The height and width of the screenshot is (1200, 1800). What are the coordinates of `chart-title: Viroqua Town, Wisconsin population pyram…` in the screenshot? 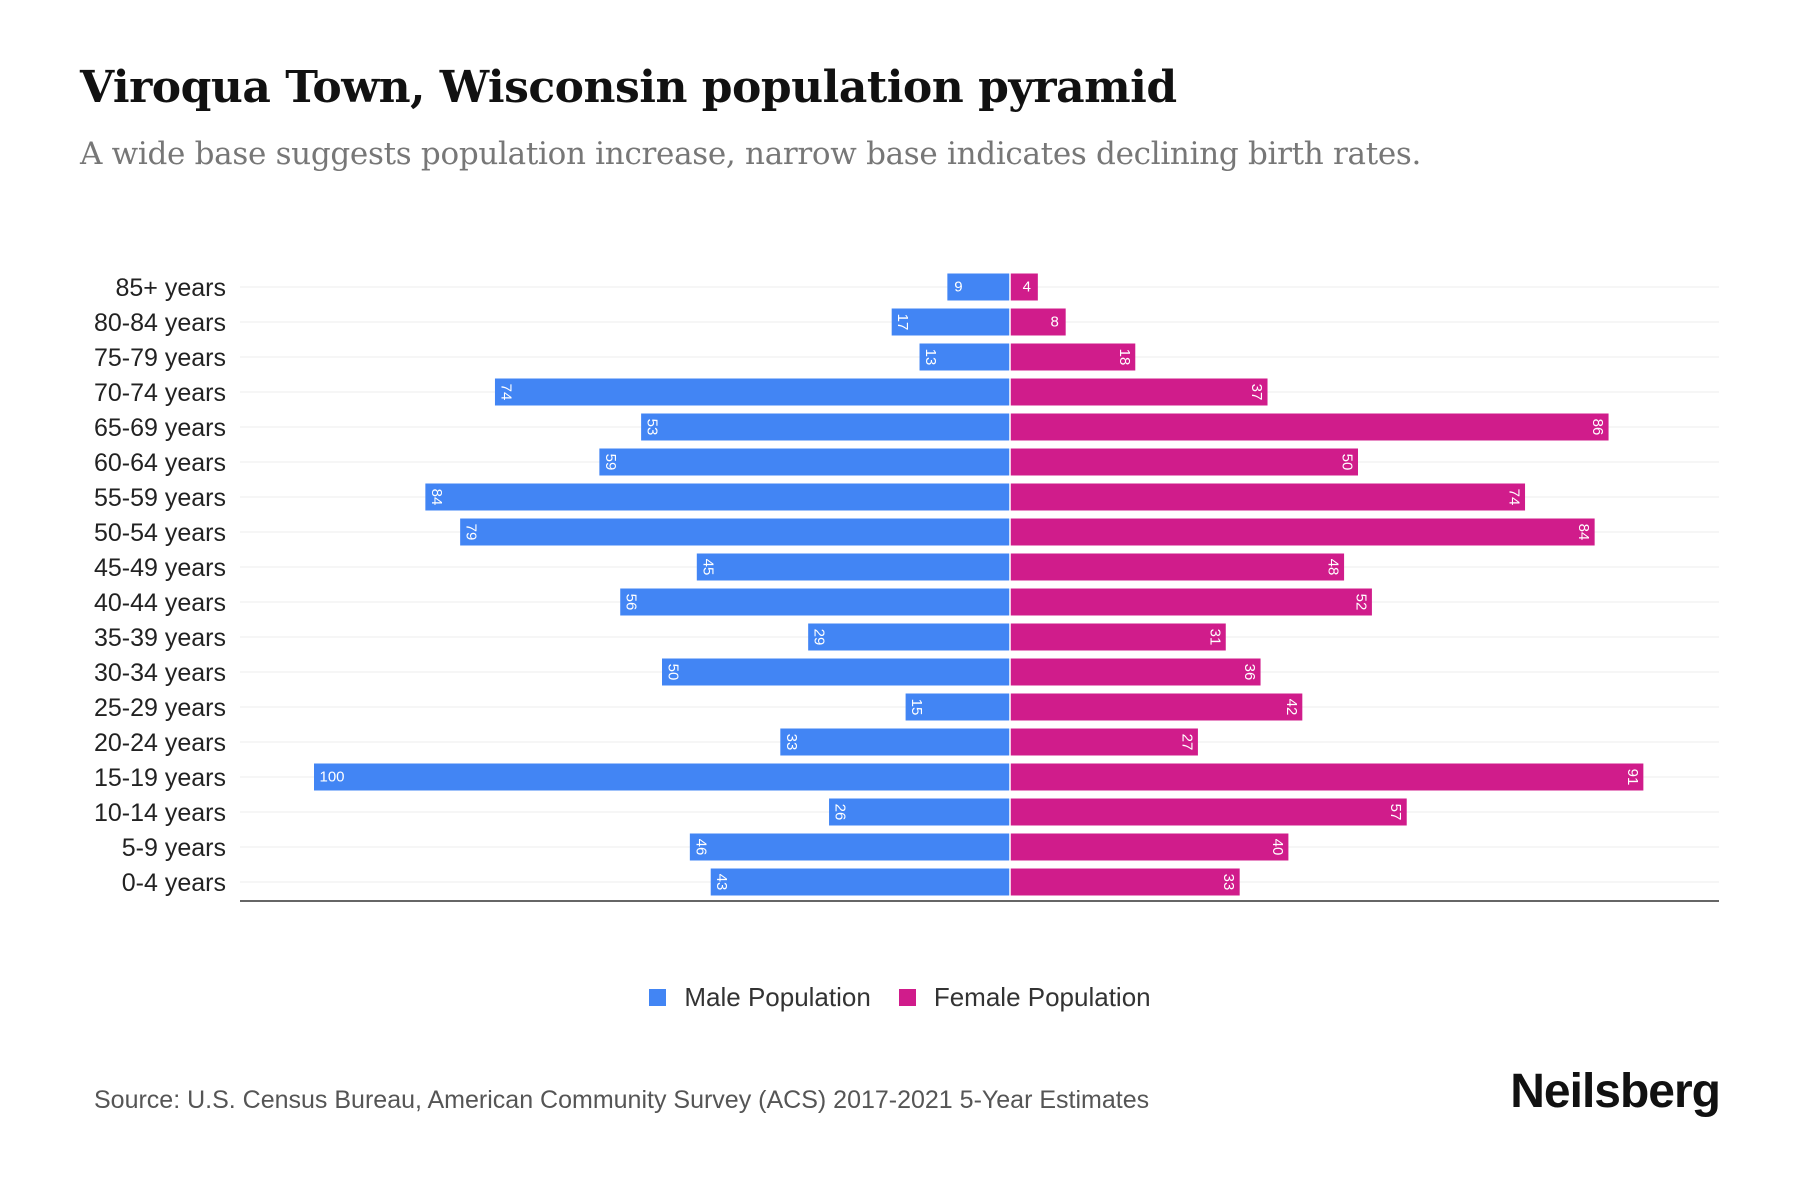 It's located at (628, 87).